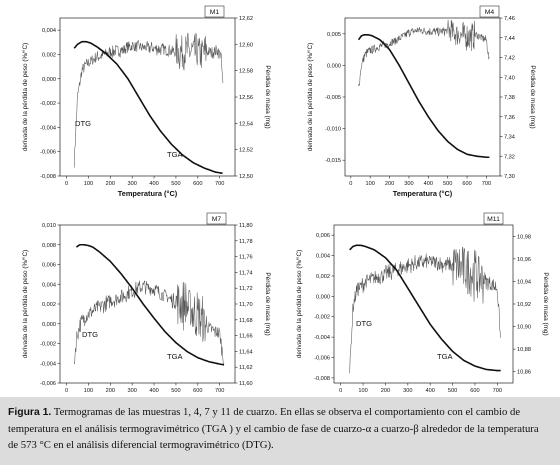 This screenshot has width=560, height=465. What do you see at coordinates (49, 285) in the screenshot?
I see `y-left-tick-label: 0,004` at bounding box center [49, 285].